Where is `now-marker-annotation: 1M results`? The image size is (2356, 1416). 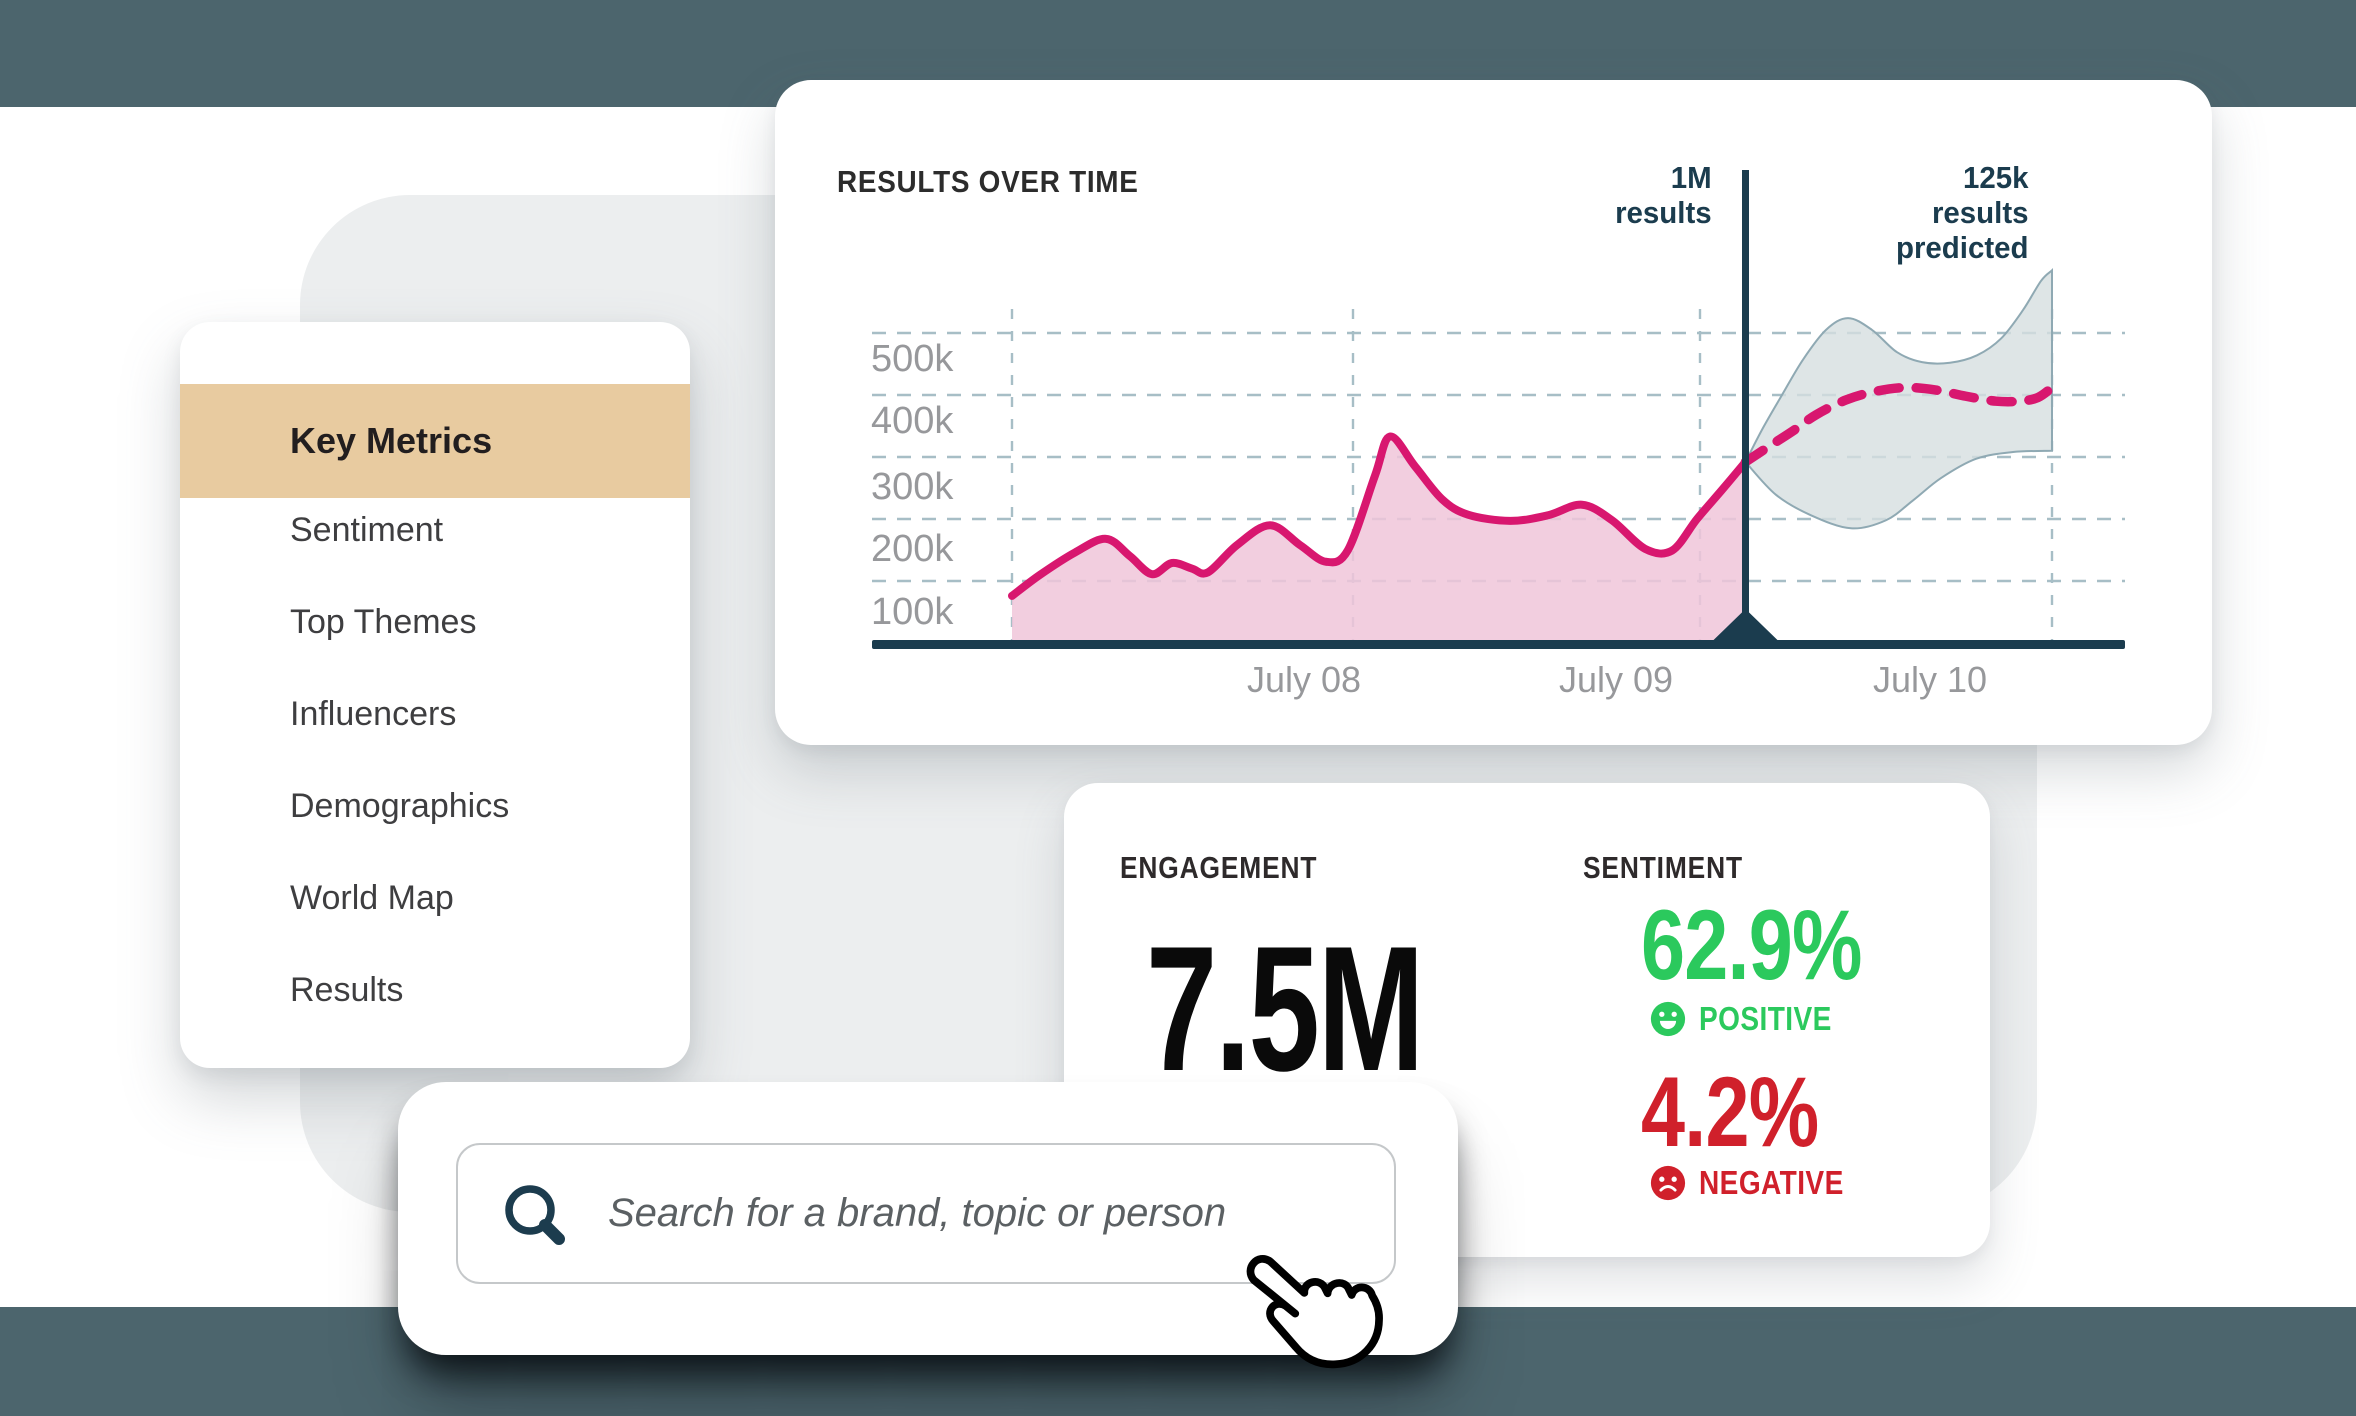 now-marker-annotation: 1M results is located at coordinates (1663, 195).